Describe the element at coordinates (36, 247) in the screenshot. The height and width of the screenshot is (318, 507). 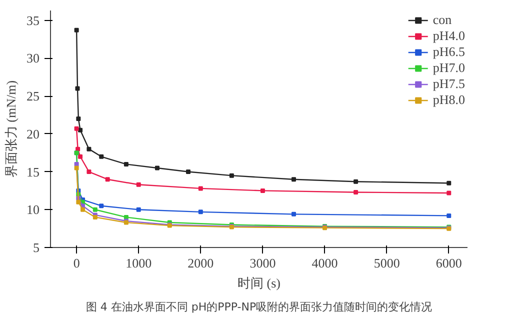
I see `y-tick-label: 5` at that location.